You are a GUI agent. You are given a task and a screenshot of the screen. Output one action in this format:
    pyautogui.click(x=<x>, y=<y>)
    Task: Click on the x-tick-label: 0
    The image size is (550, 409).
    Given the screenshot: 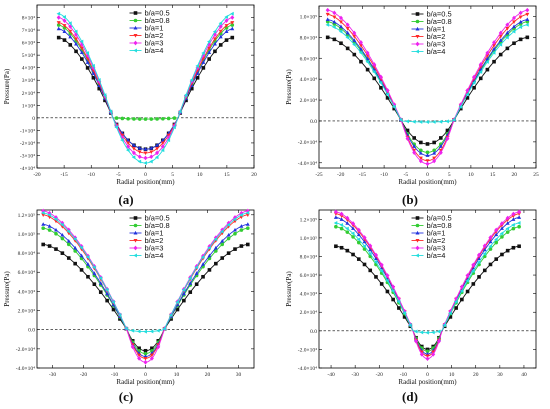 What is the action you would take?
    pyautogui.click(x=427, y=375)
    